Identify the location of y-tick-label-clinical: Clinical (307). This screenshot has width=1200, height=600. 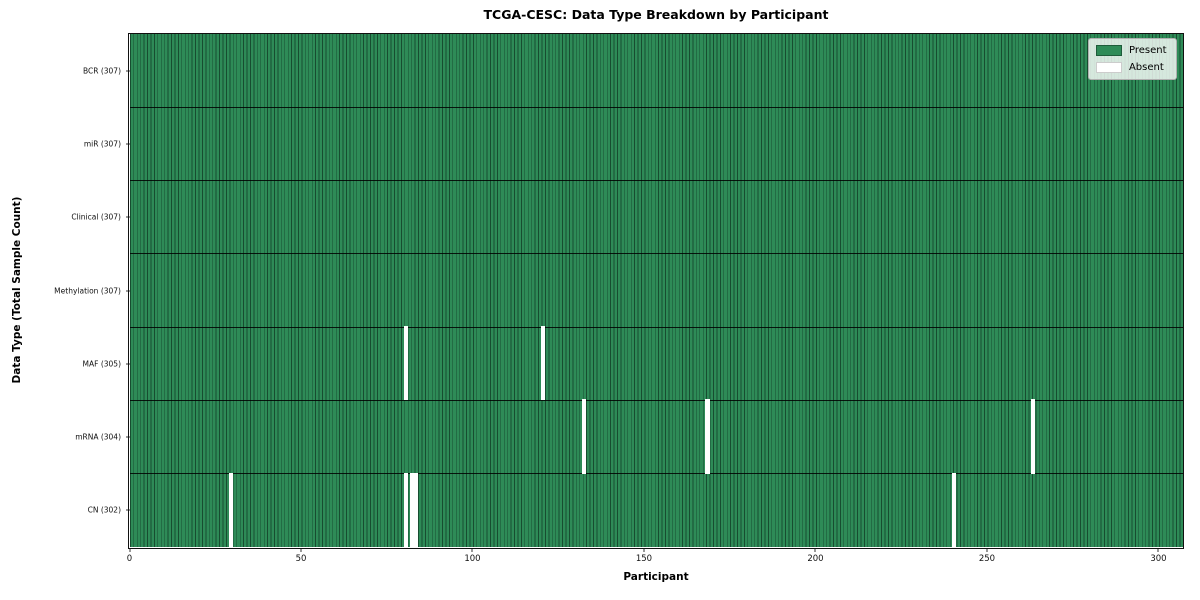
(96, 217).